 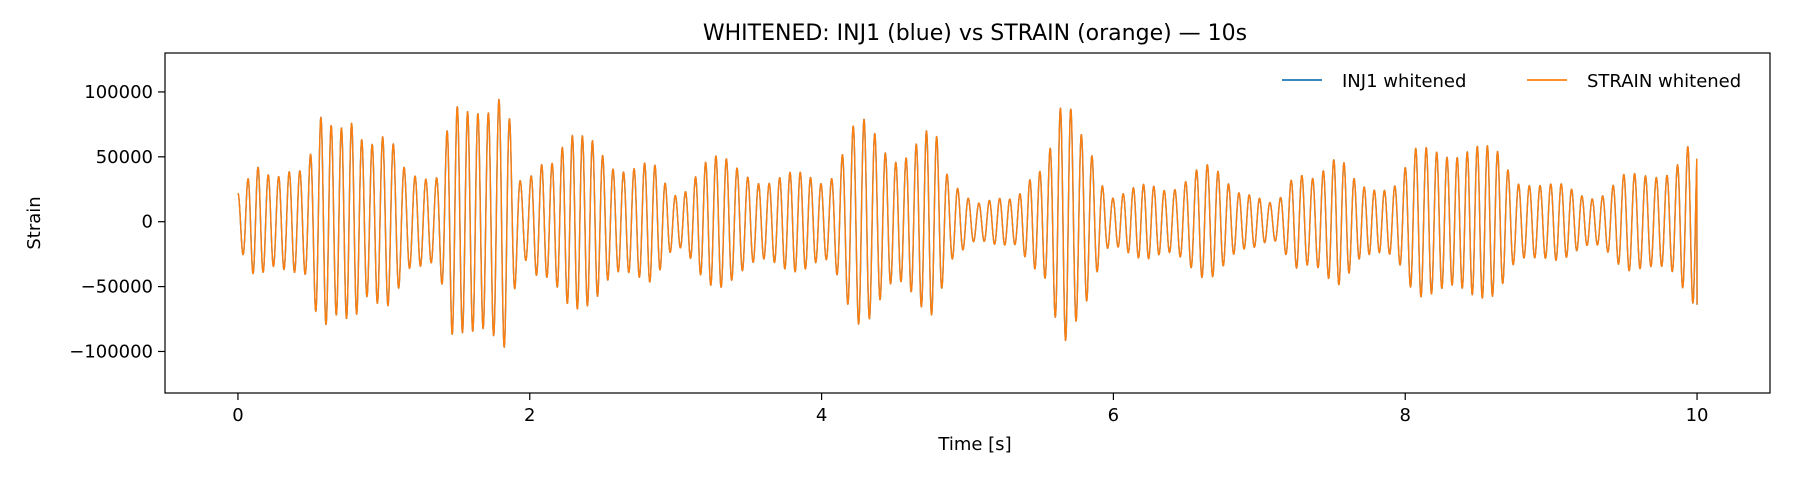 I want to click on y-tick-label: −50000, so click(x=117, y=287).